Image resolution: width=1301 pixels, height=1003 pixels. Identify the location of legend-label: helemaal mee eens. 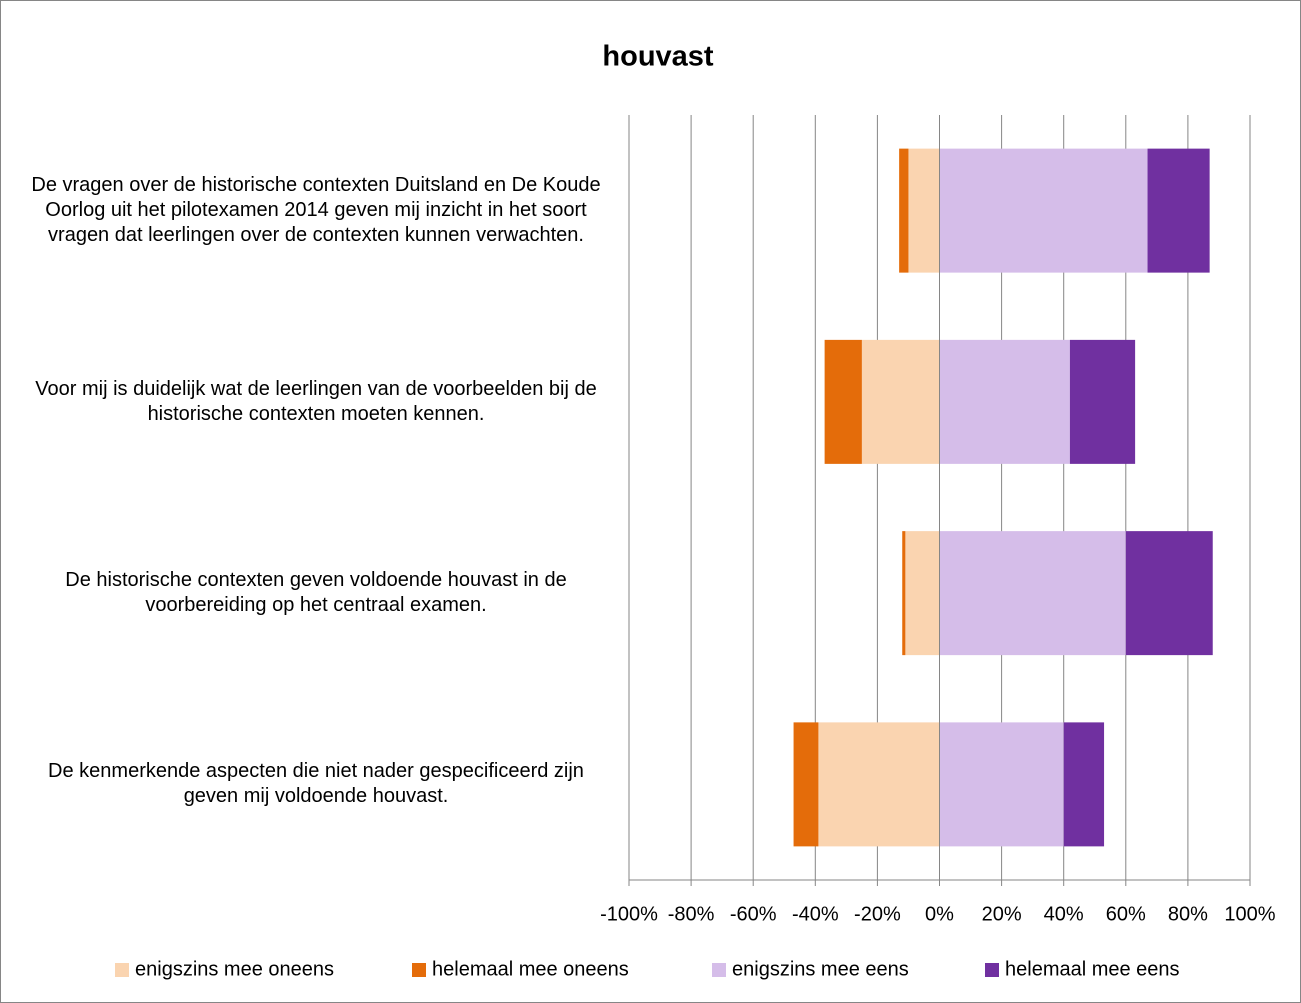
(1092, 969).